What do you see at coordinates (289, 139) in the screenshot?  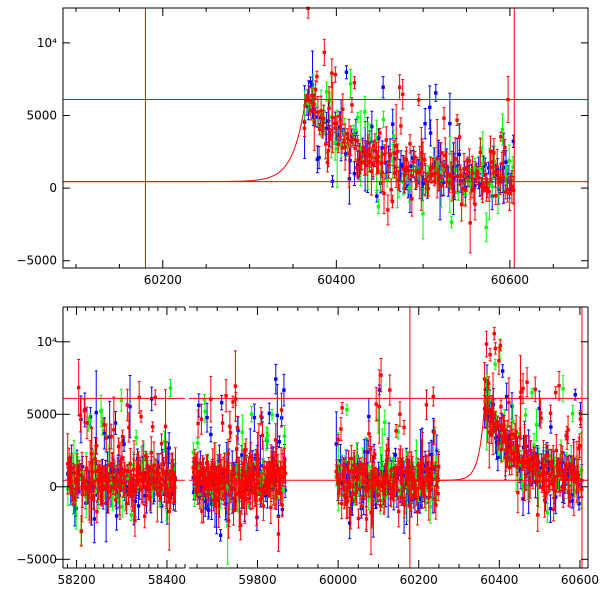 I see `model-curve` at bounding box center [289, 139].